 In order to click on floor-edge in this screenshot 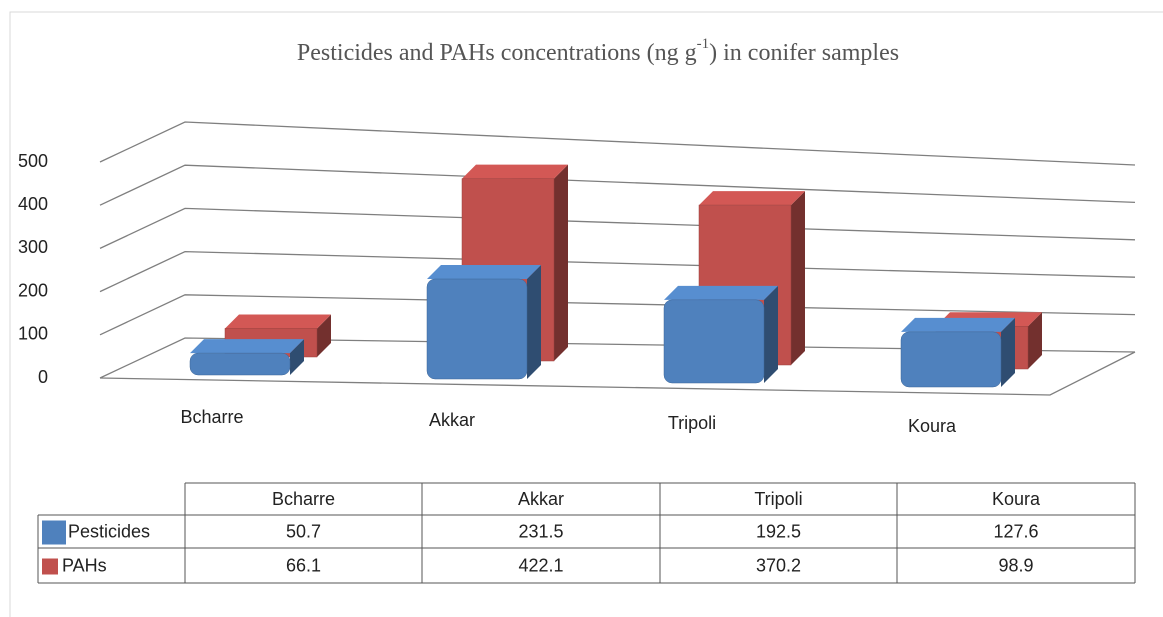, I will do `click(617, 373)`.